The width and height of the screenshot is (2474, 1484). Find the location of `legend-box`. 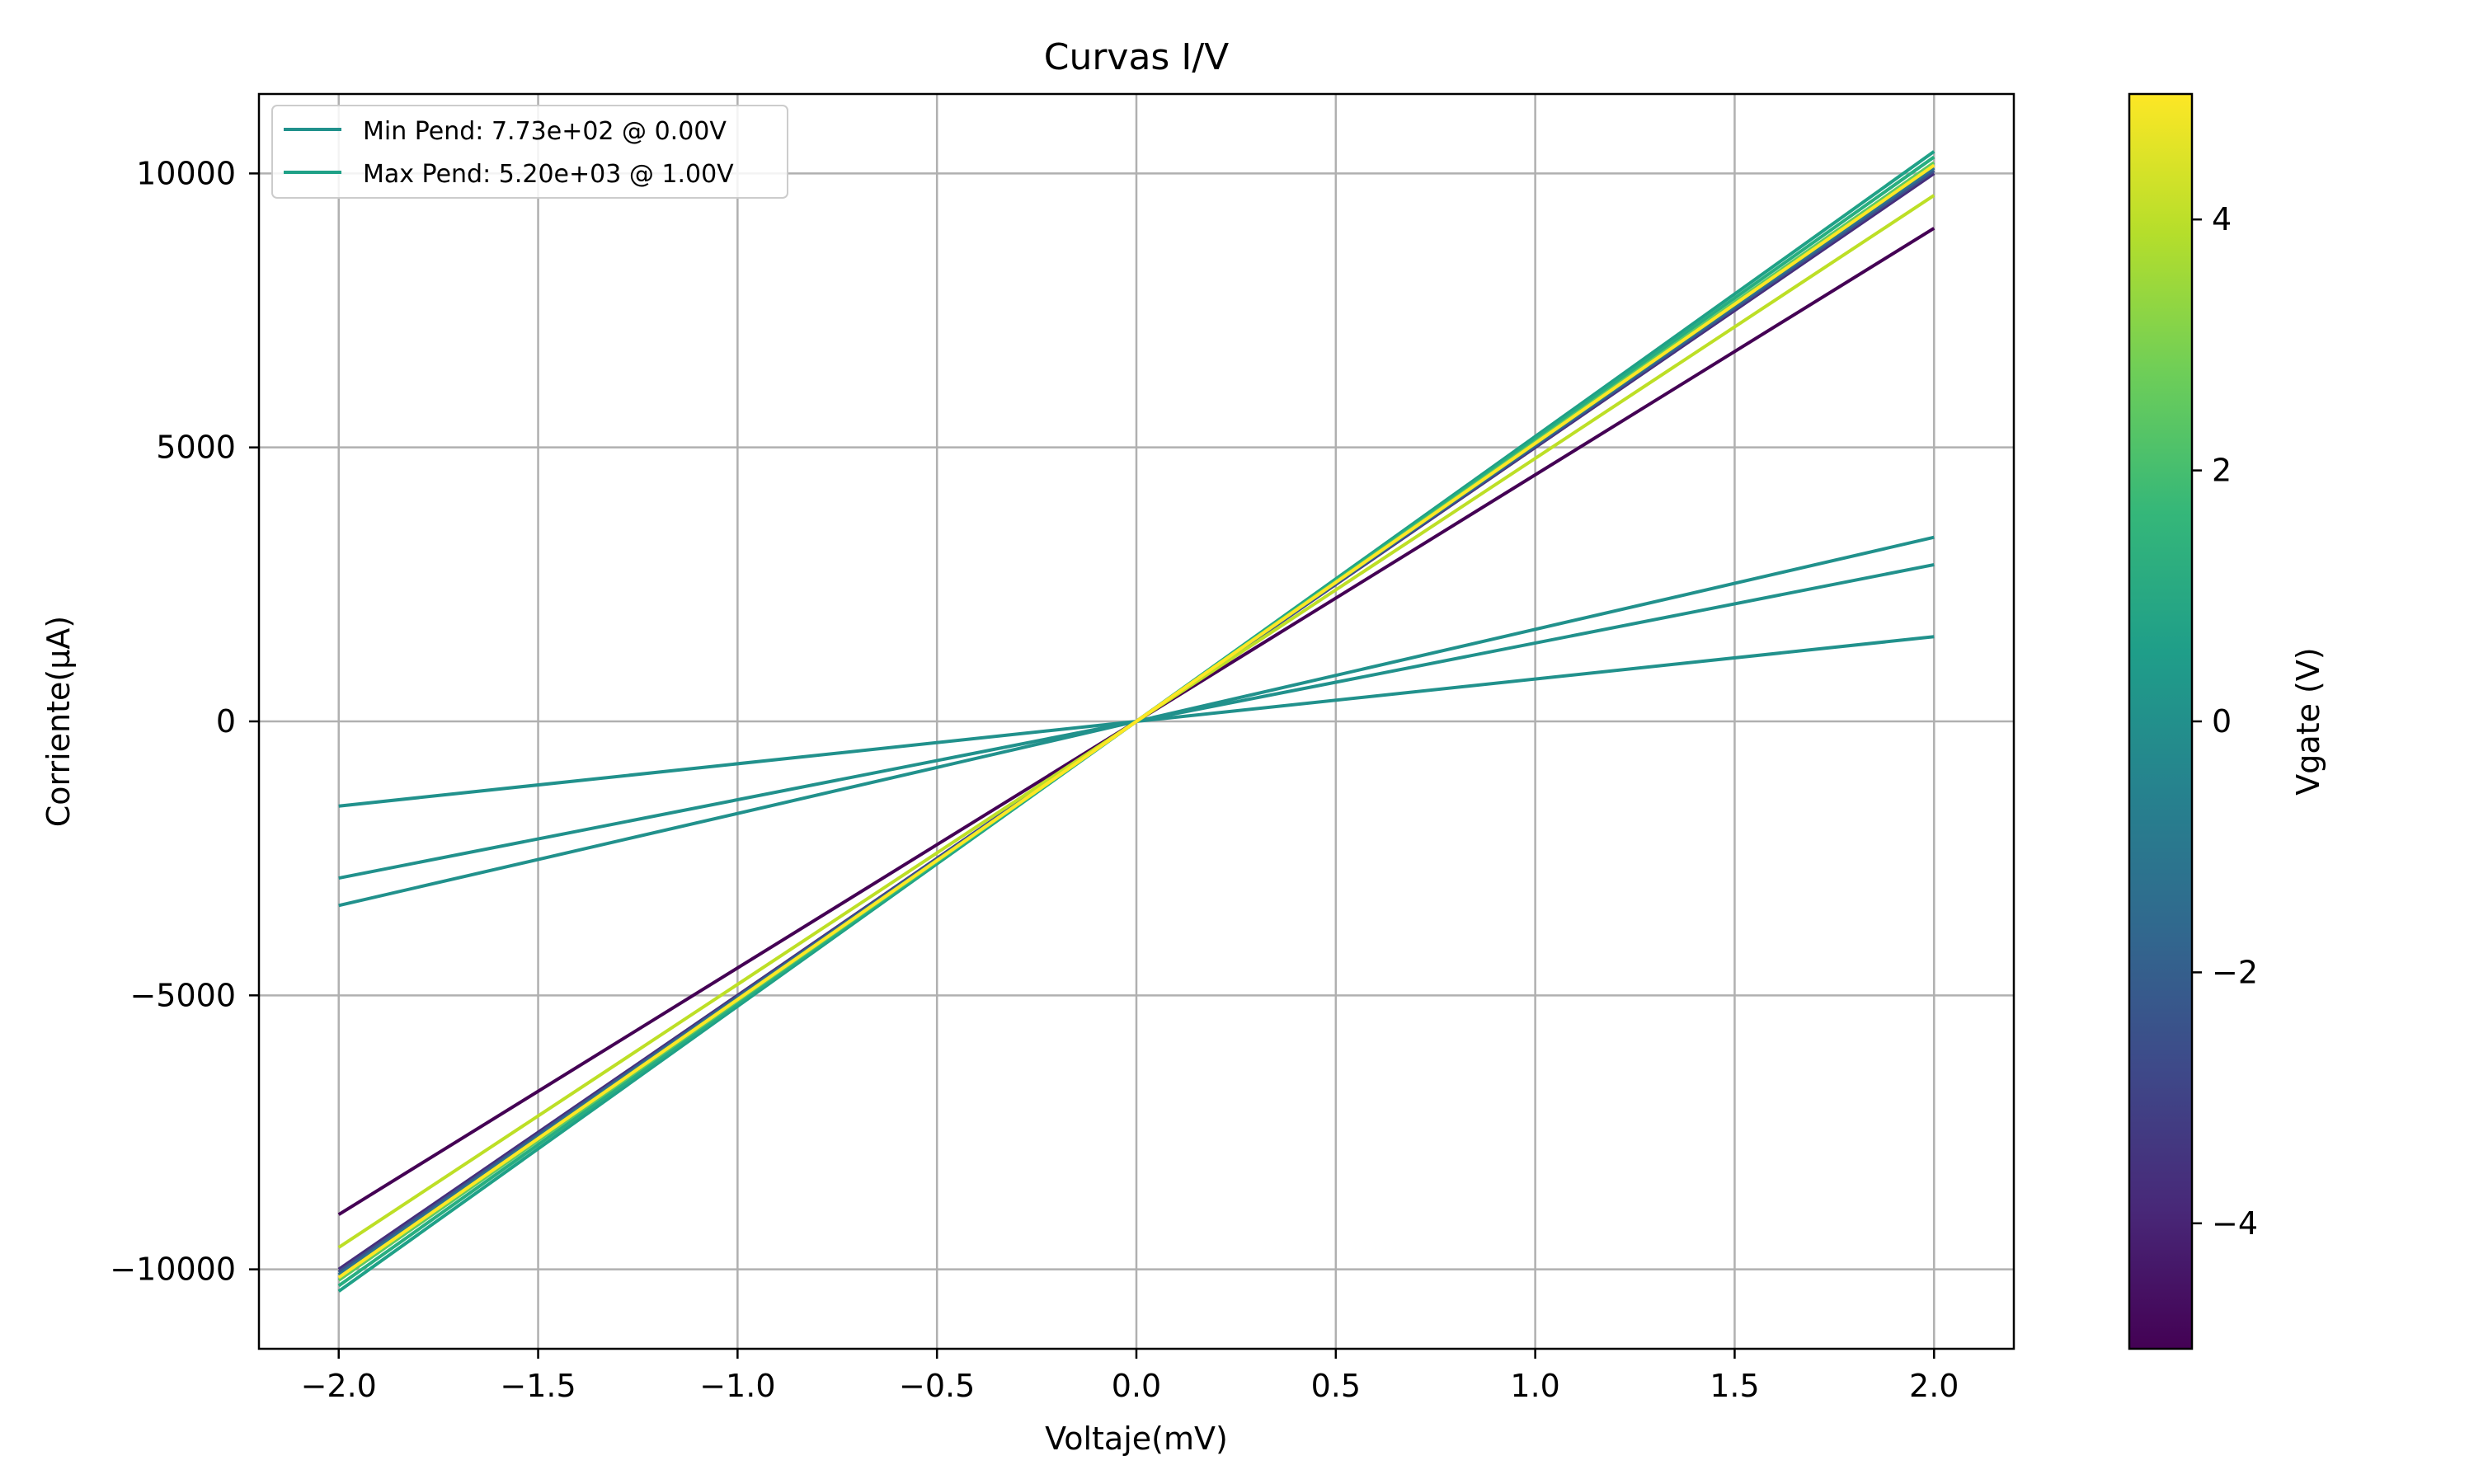

legend-box is located at coordinates (529, 152).